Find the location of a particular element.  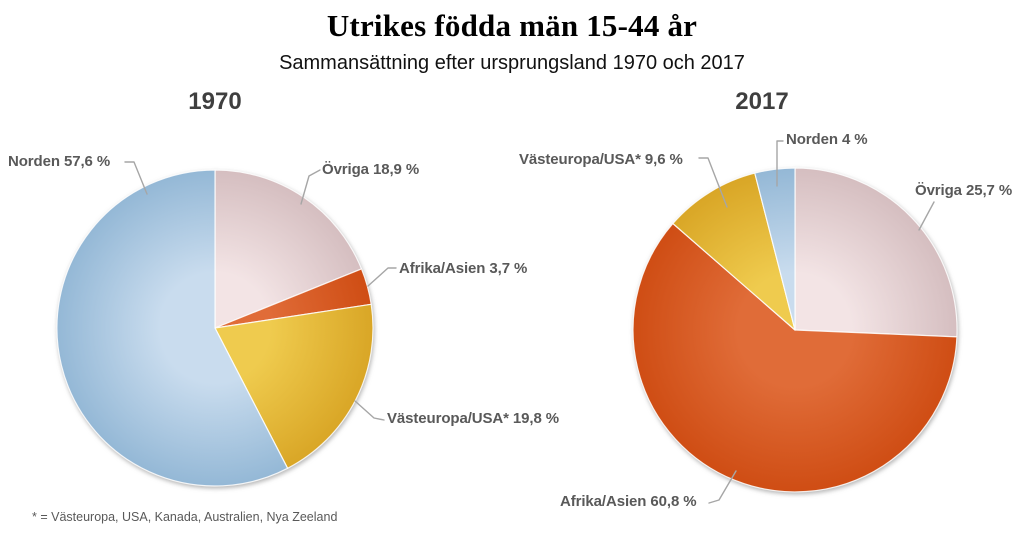

leader-line-norden-1970 is located at coordinates (136, 178).